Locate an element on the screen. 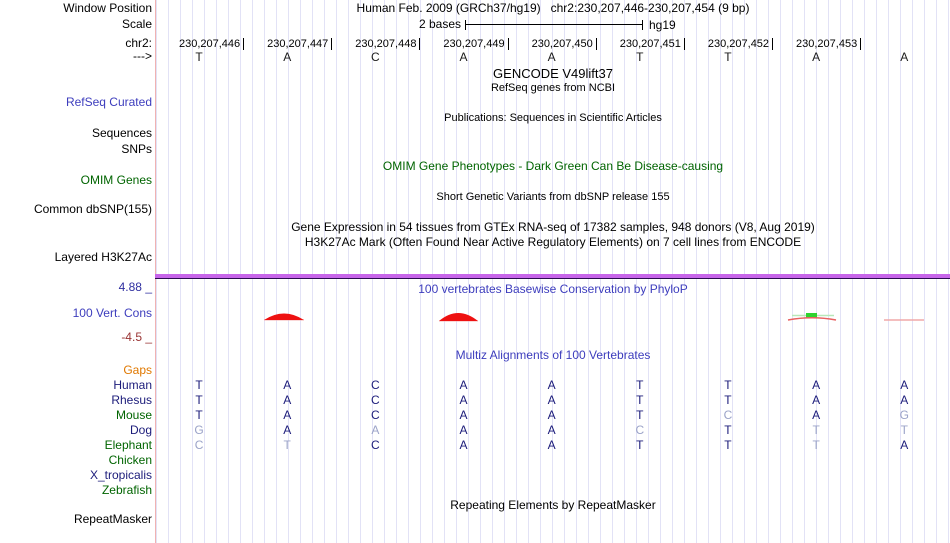 Image resolution: width=950 pixels, height=543 pixels. ruler-position: 230,207,446 is located at coordinates (209, 44).